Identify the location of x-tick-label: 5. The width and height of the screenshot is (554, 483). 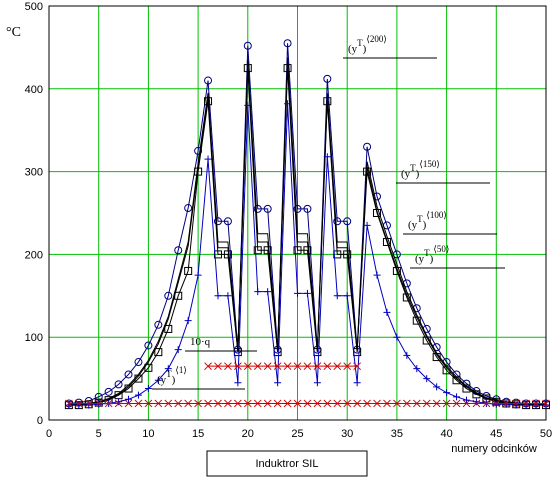
(99, 434).